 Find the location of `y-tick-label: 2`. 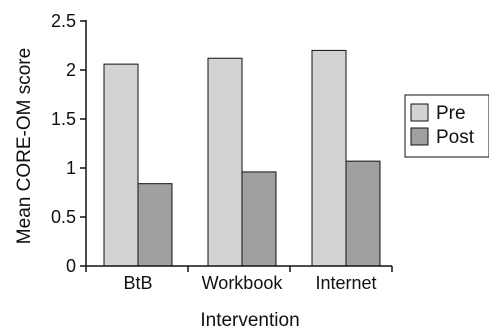

y-tick-label: 2 is located at coordinates (71, 70).